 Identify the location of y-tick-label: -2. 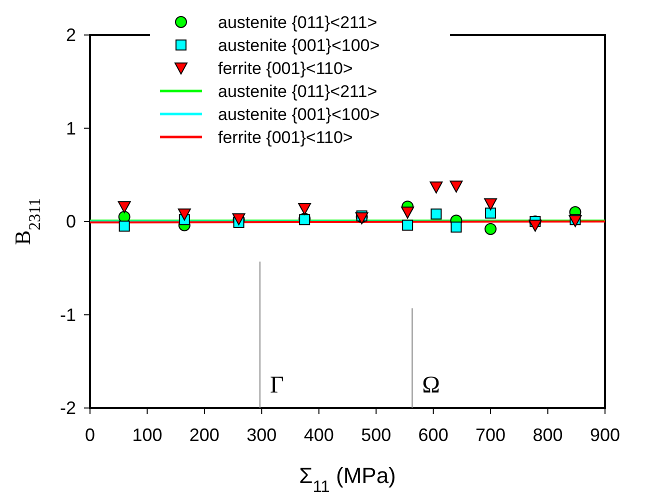
(68, 408).